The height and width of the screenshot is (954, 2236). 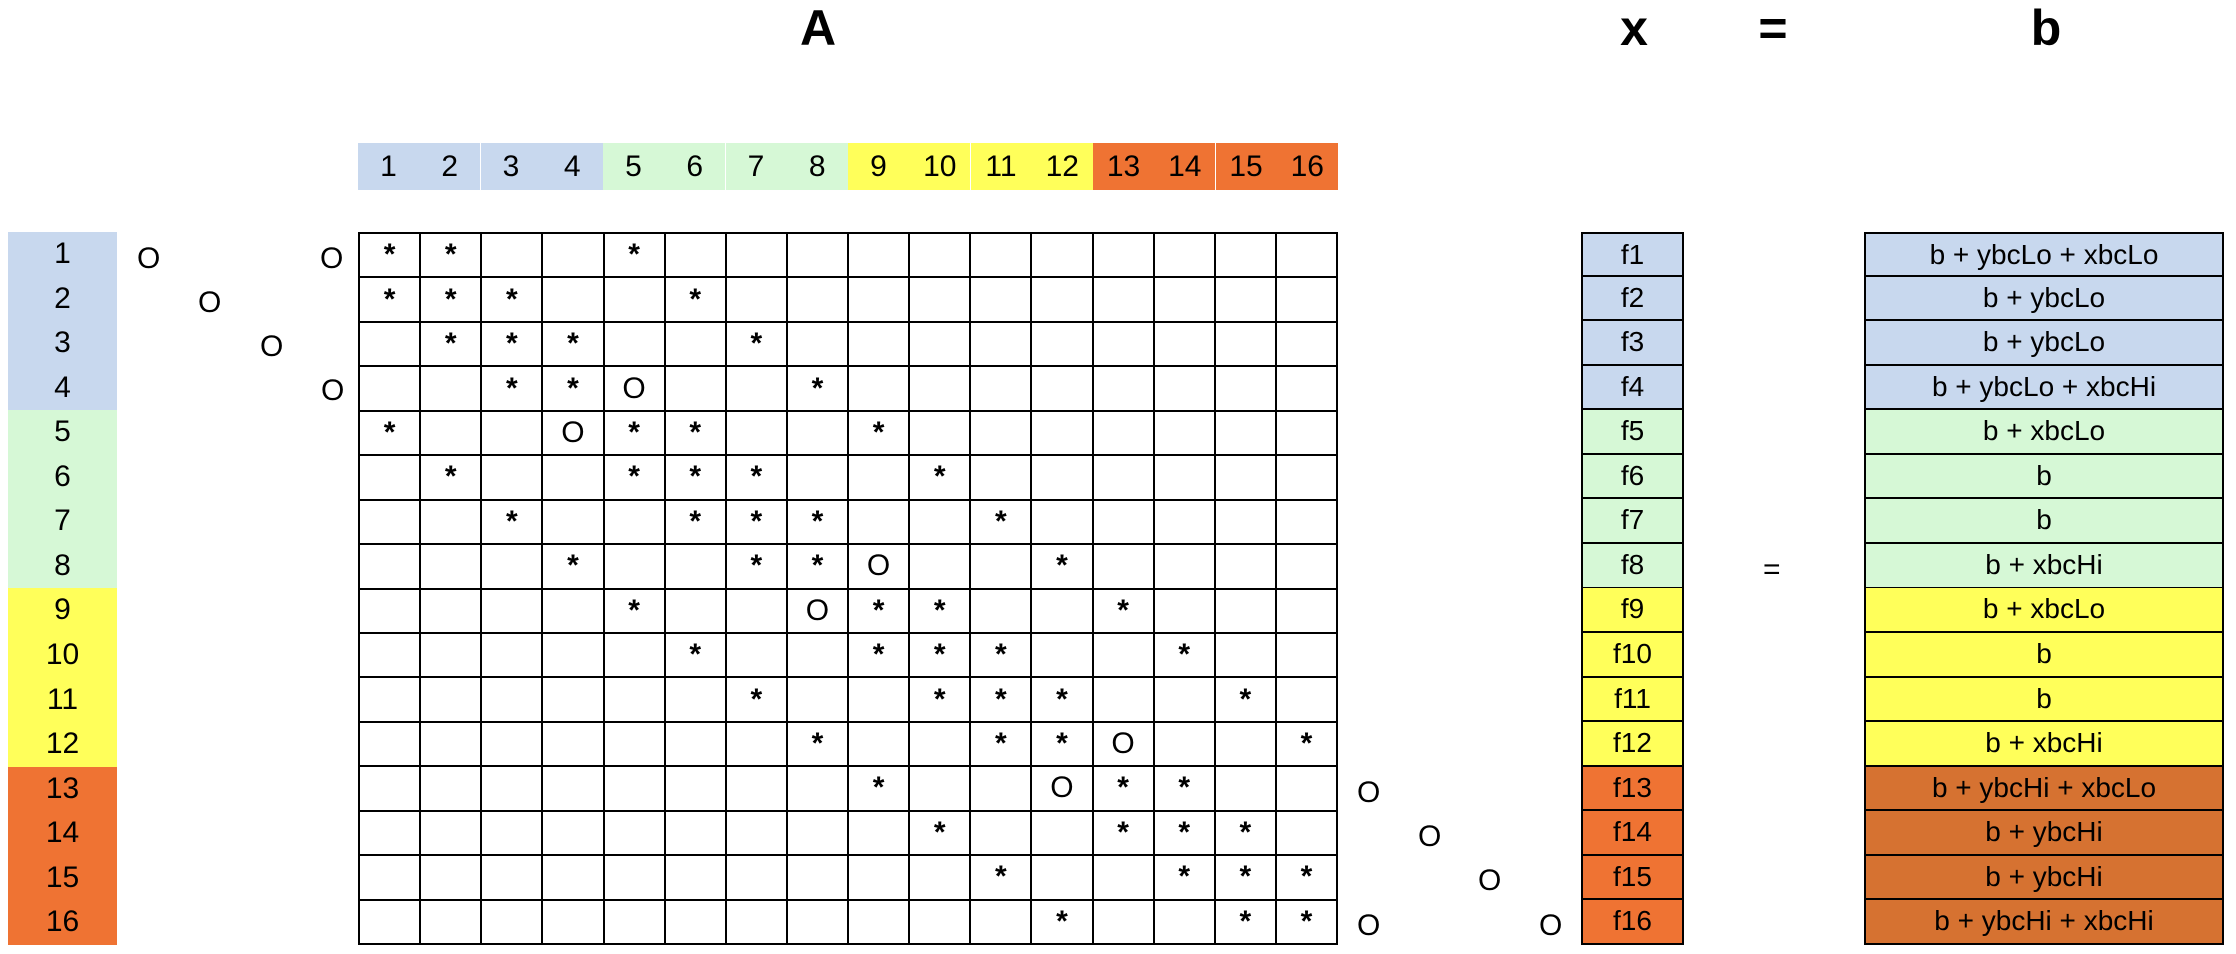 What do you see at coordinates (940, 166) in the screenshot?
I see `column-header: 10` at bounding box center [940, 166].